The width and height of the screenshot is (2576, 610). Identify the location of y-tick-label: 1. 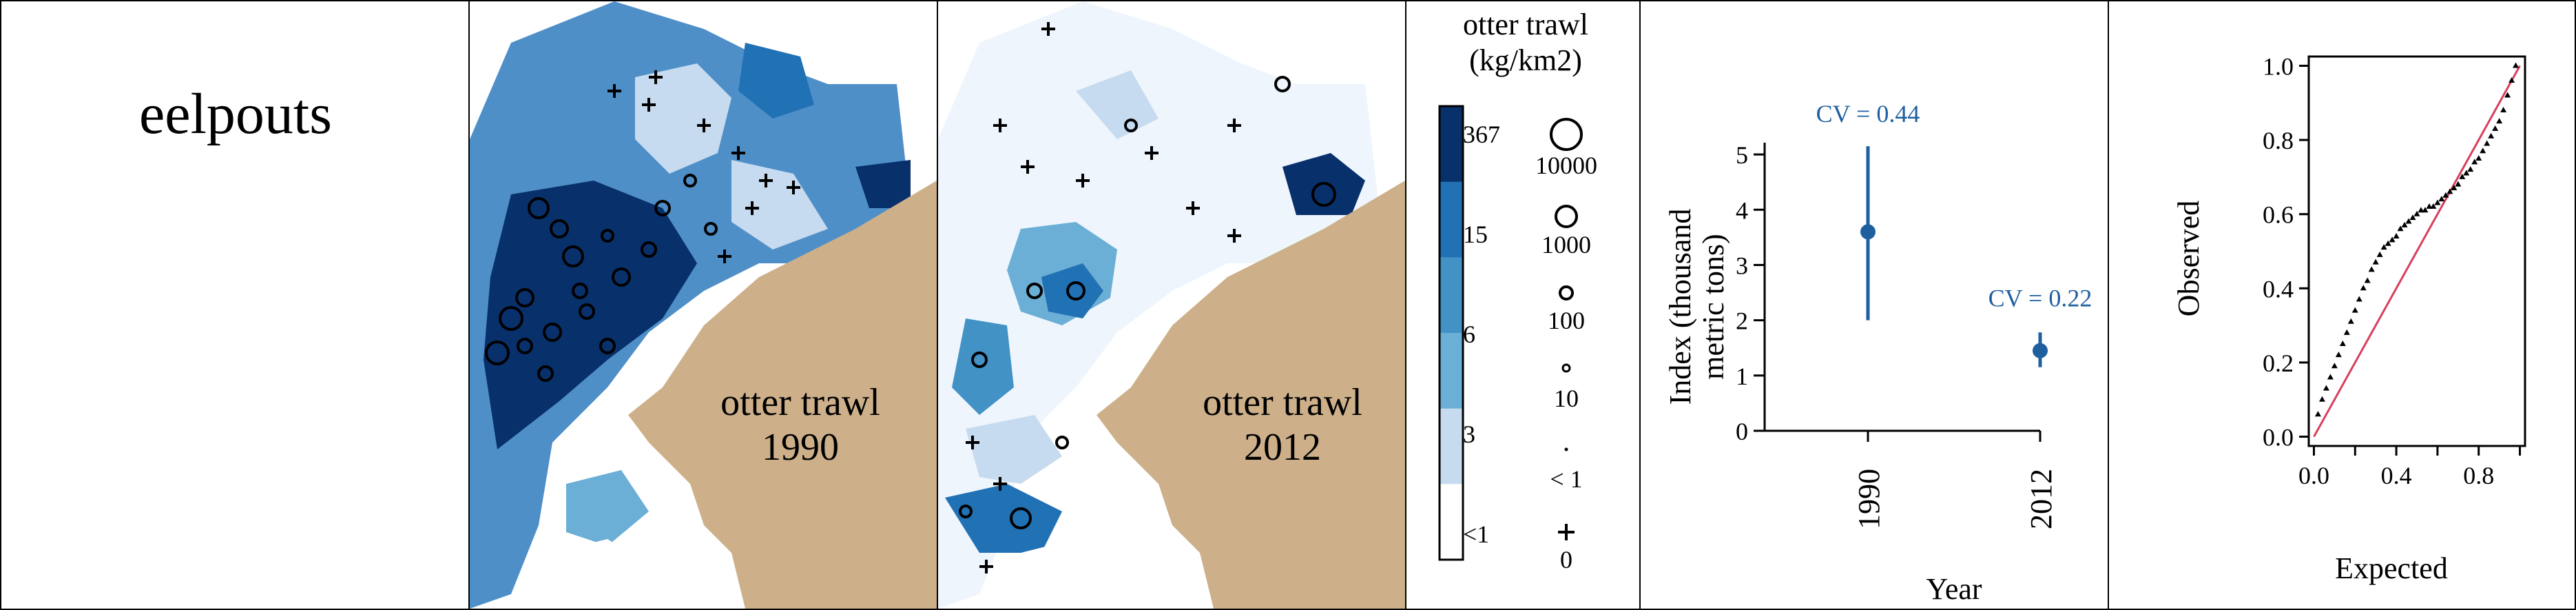
(1742, 376).